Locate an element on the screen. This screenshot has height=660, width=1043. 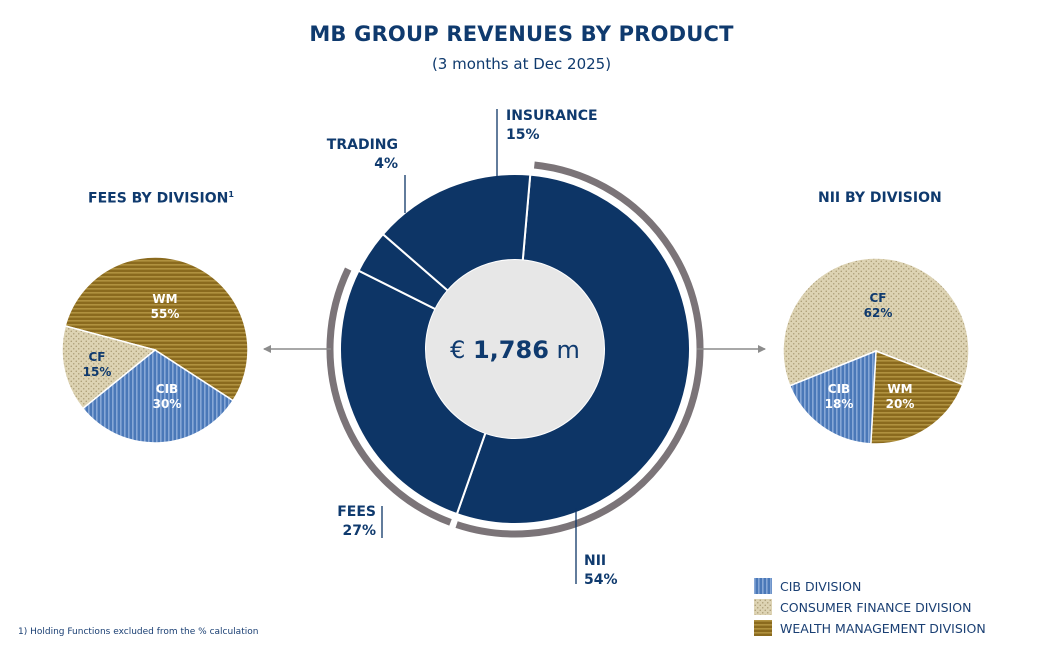
fees-pie-label-wm: WM 55% is located at coordinates (165, 306).